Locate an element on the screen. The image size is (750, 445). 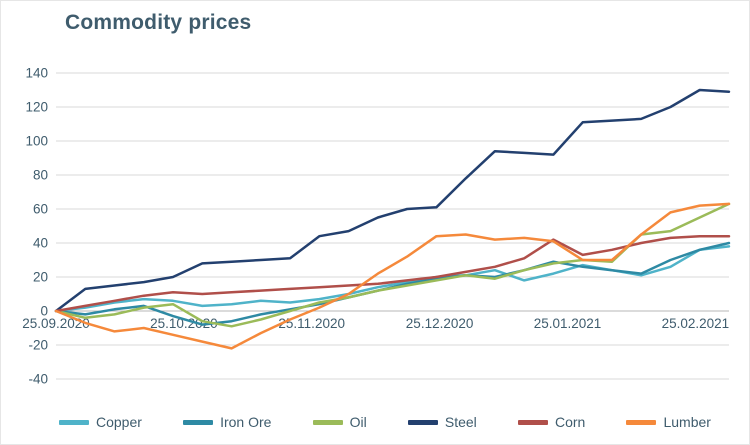
legend-label-iron-ore: Iron Ore is located at coordinates (246, 422).